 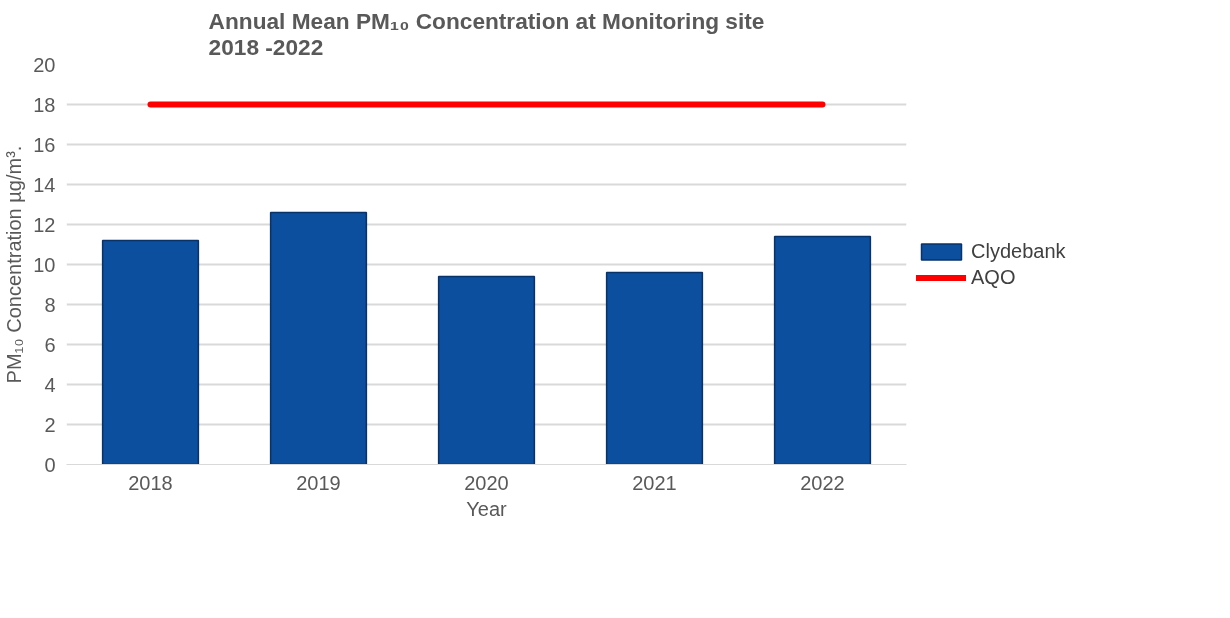 I want to click on y-tick-label: 0, so click(x=50, y=464).